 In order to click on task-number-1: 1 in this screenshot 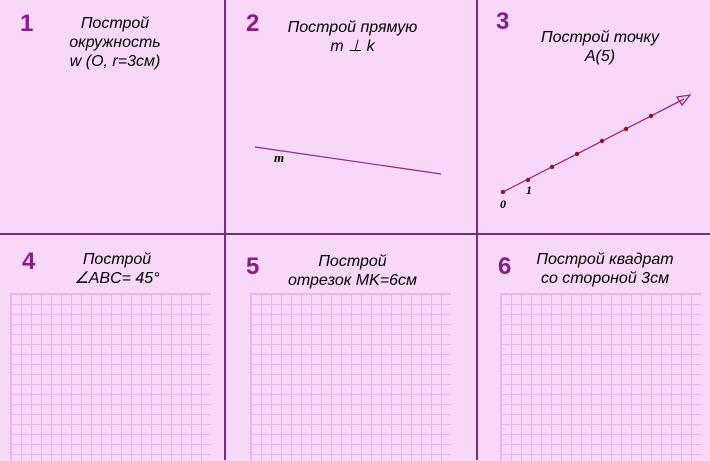, I will do `click(27, 23)`.